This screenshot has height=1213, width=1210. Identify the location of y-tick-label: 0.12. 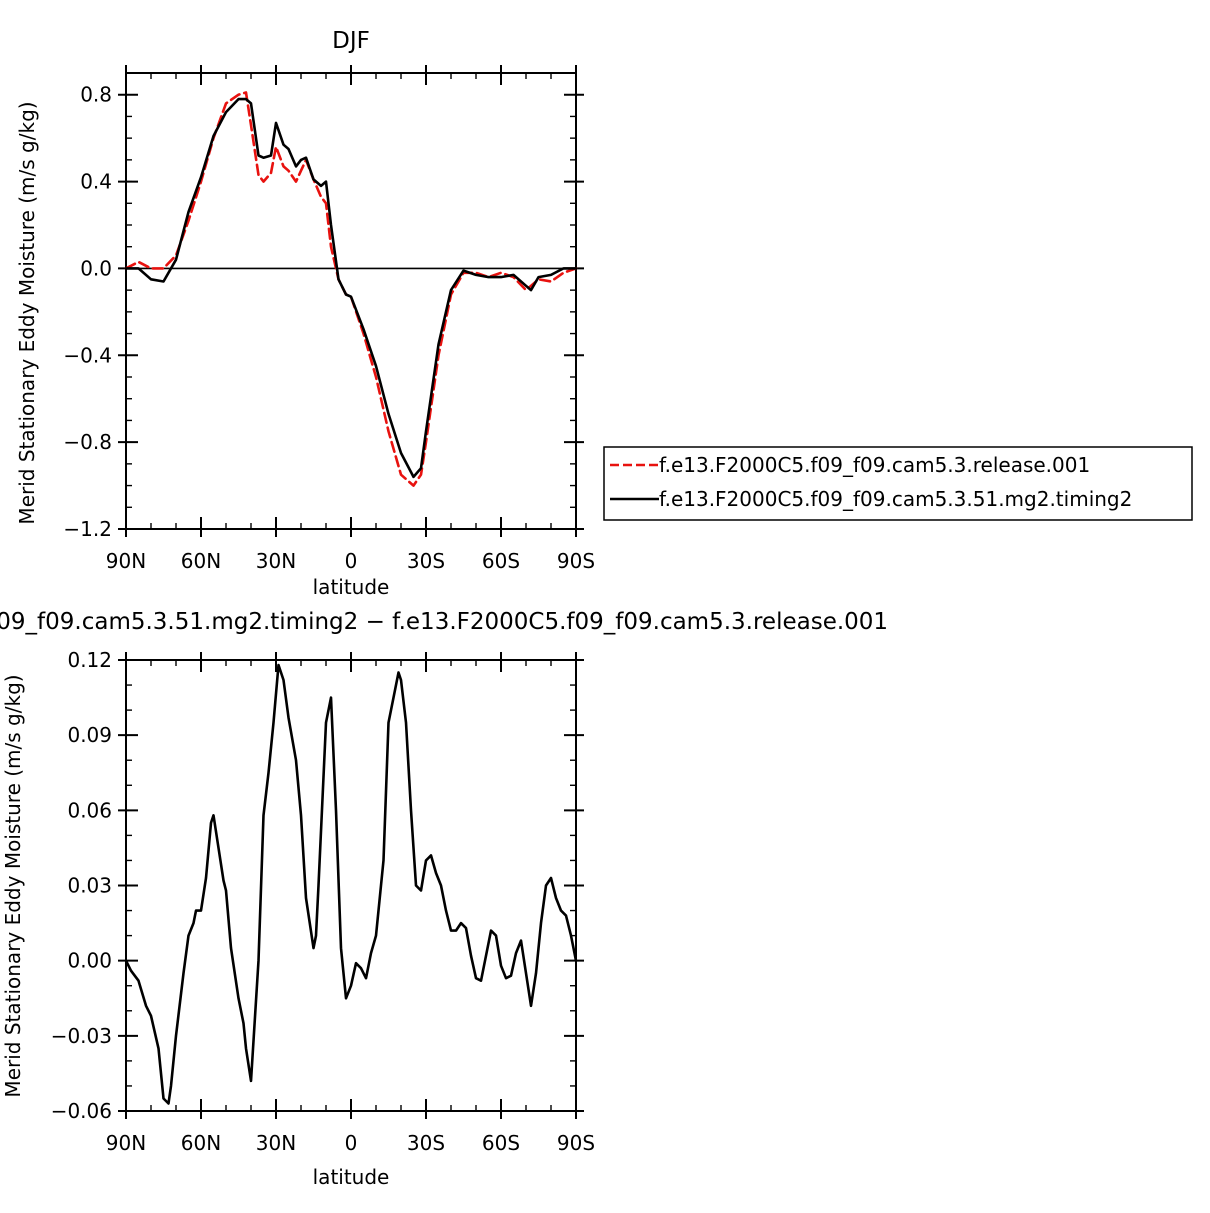
(89, 660).